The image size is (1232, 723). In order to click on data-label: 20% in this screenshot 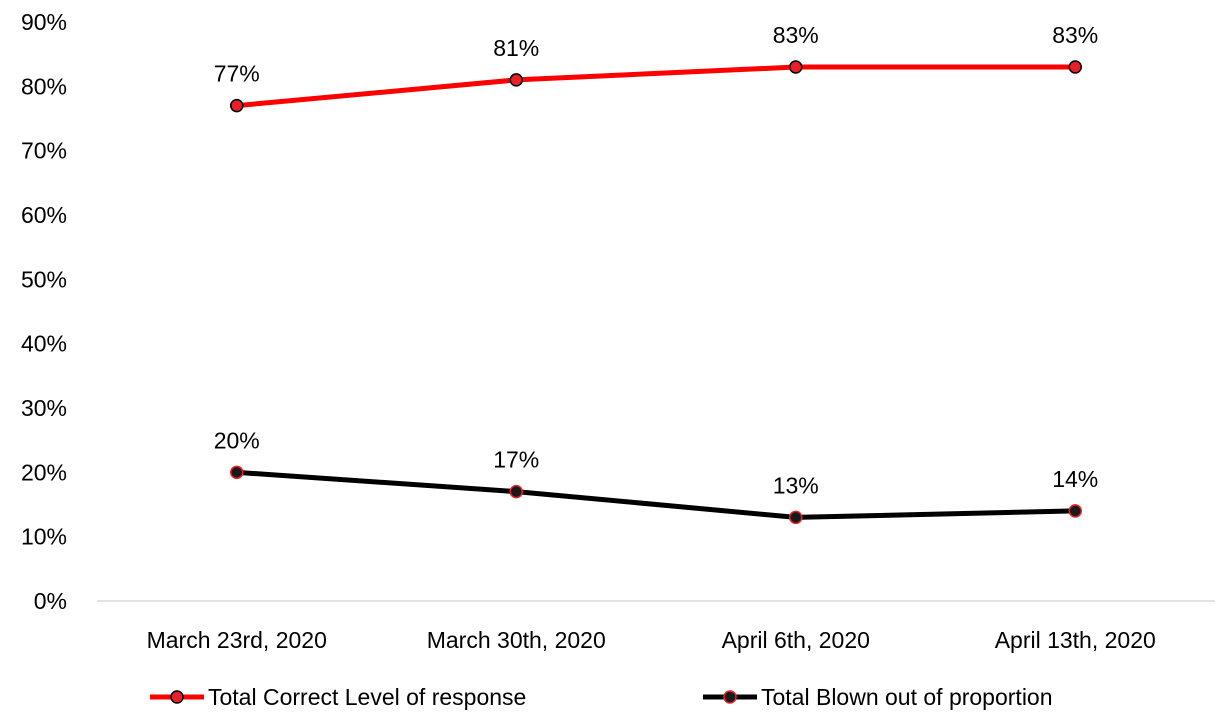, I will do `click(237, 440)`.